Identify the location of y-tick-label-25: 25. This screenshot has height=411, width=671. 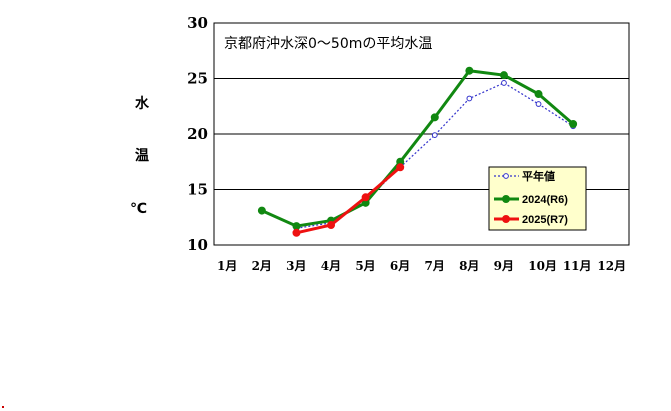
(197, 79).